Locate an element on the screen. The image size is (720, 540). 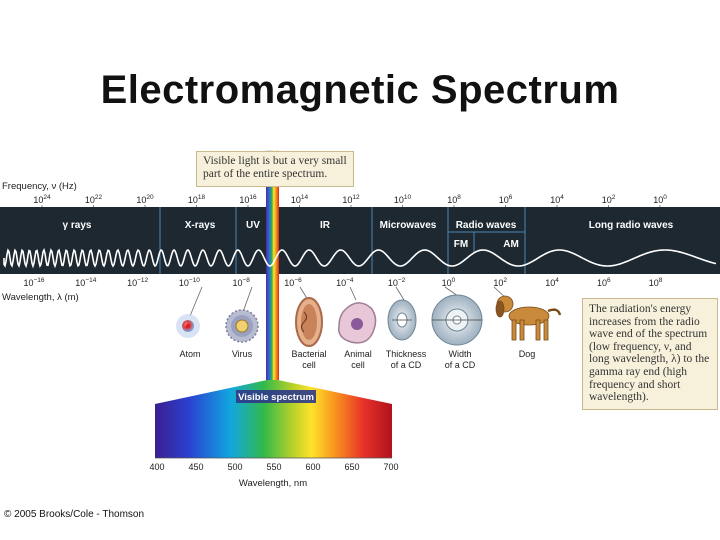
region-uv: UV is located at coordinates (253, 225).